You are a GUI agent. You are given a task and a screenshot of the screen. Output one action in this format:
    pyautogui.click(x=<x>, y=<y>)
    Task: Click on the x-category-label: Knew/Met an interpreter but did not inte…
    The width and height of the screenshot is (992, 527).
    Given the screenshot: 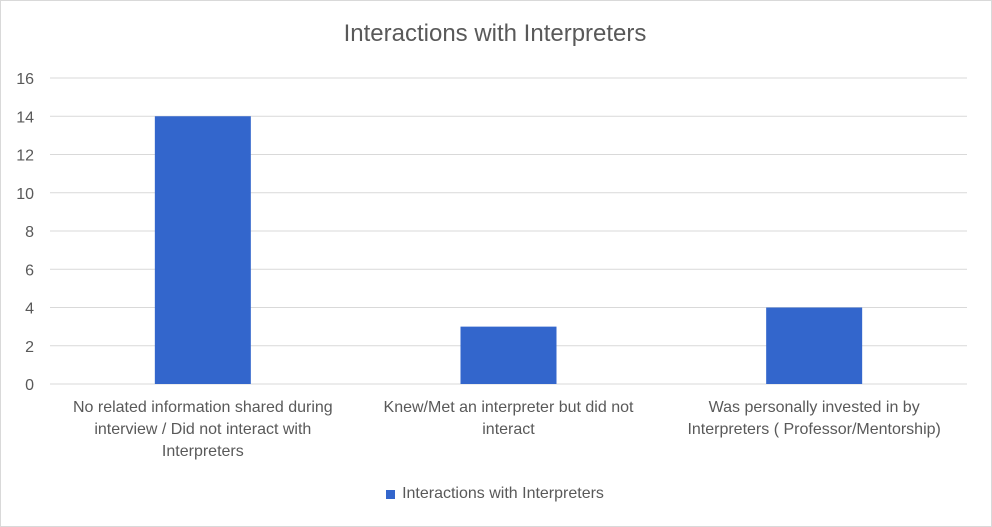 What is the action you would take?
    pyautogui.click(x=508, y=418)
    